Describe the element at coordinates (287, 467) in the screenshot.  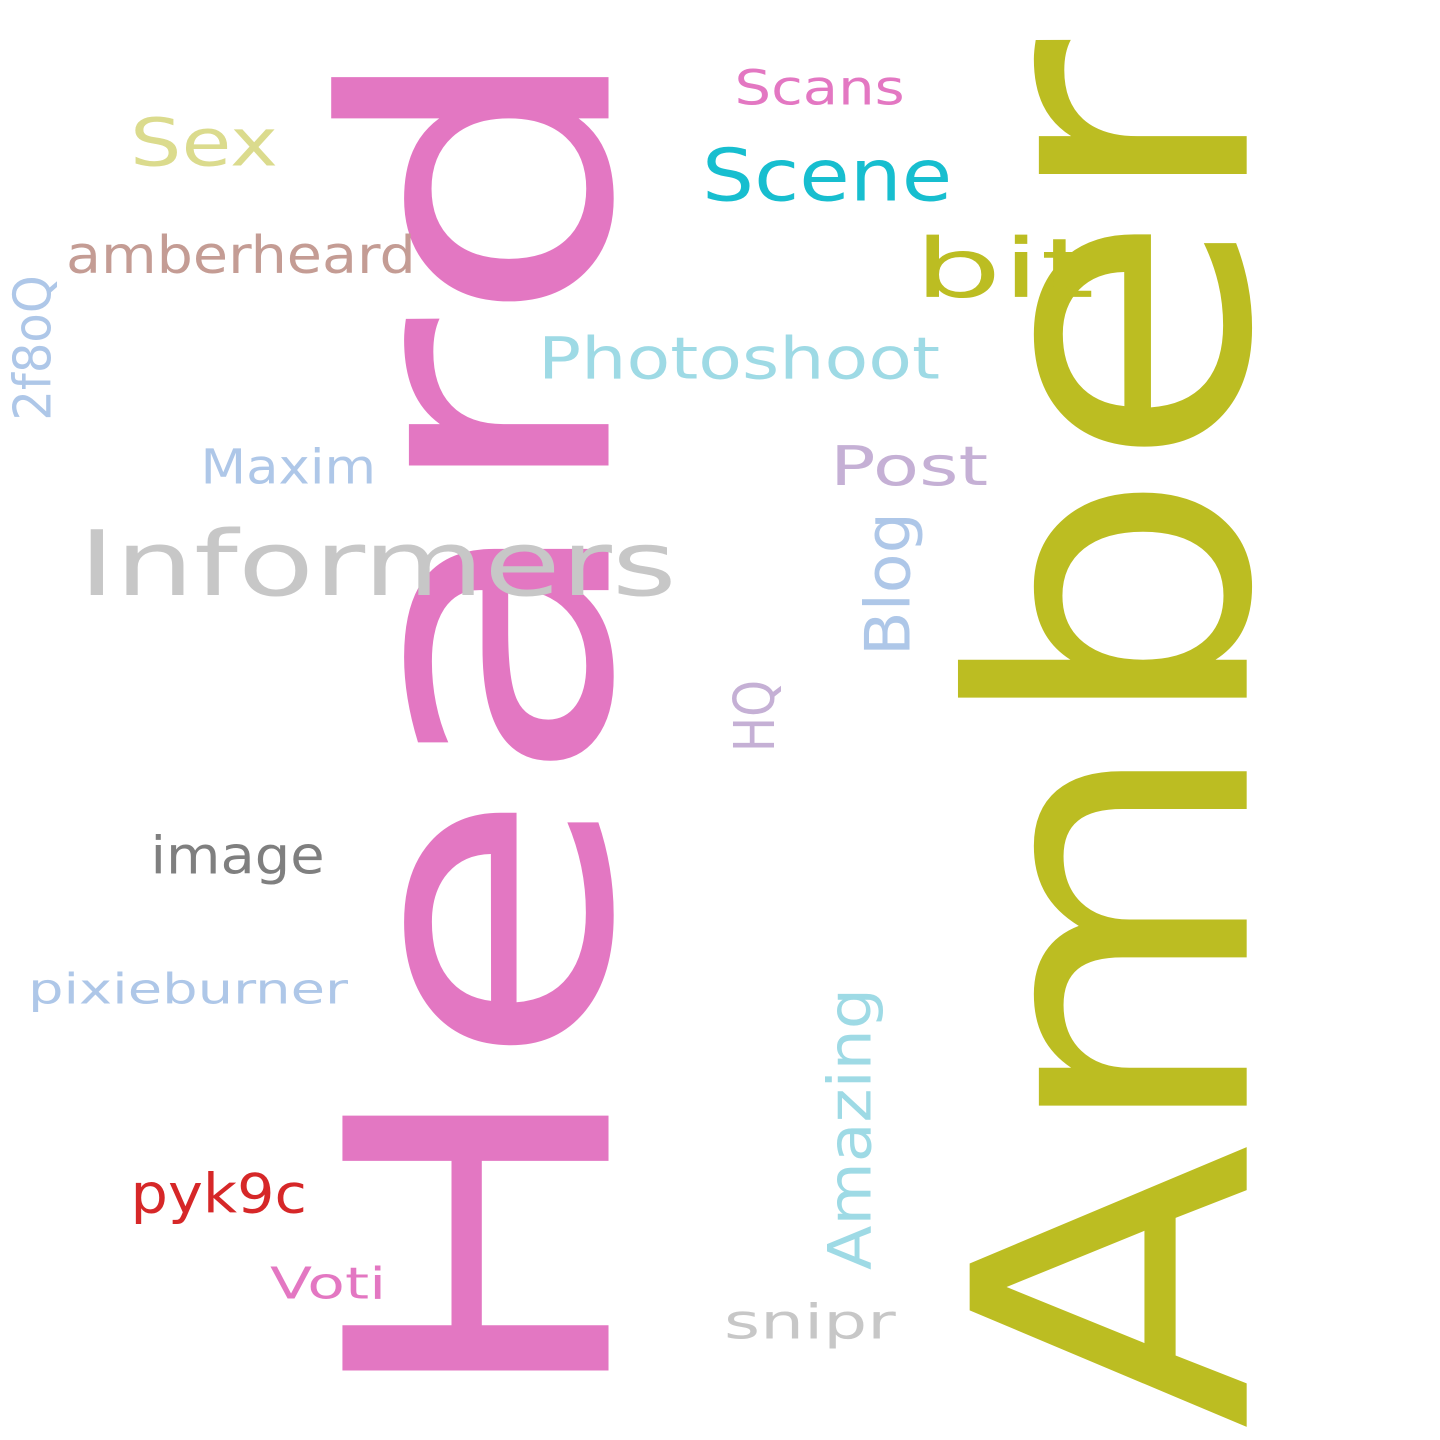
I see `word-maxim: Maxim` at that location.